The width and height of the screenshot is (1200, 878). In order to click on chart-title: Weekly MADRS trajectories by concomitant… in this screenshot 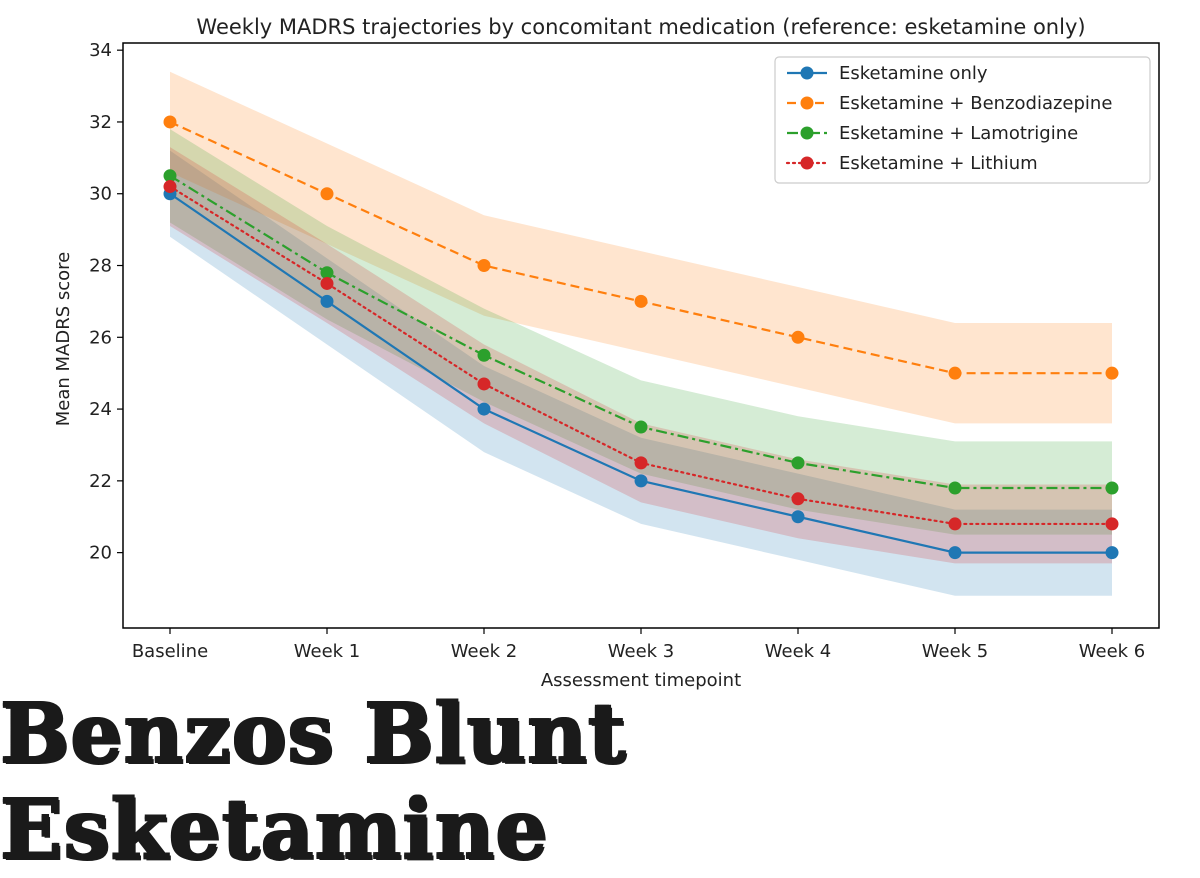, I will do `click(640, 27)`.